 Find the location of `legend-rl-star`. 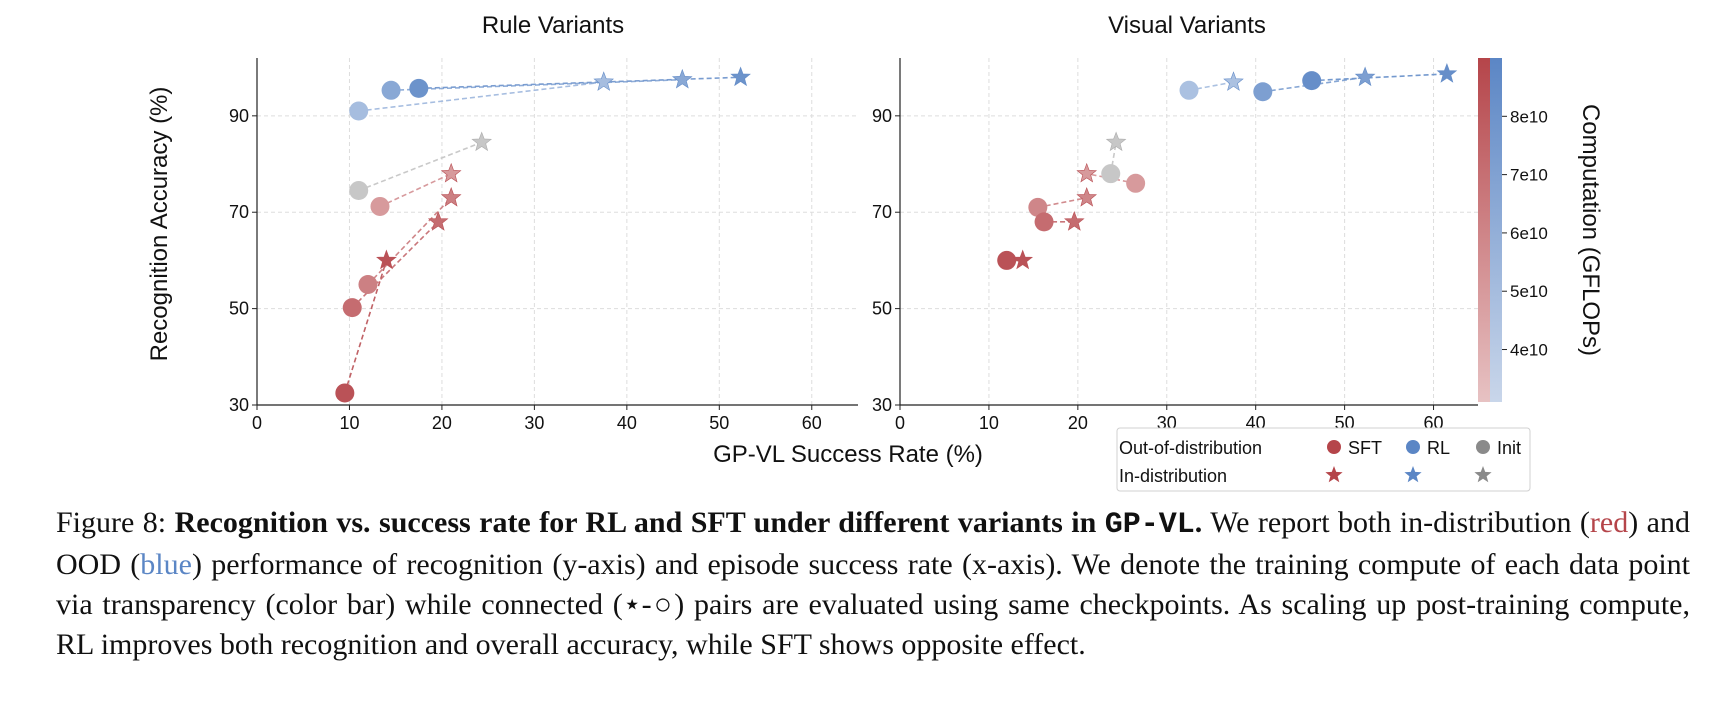

legend-rl-star is located at coordinates (1413, 474).